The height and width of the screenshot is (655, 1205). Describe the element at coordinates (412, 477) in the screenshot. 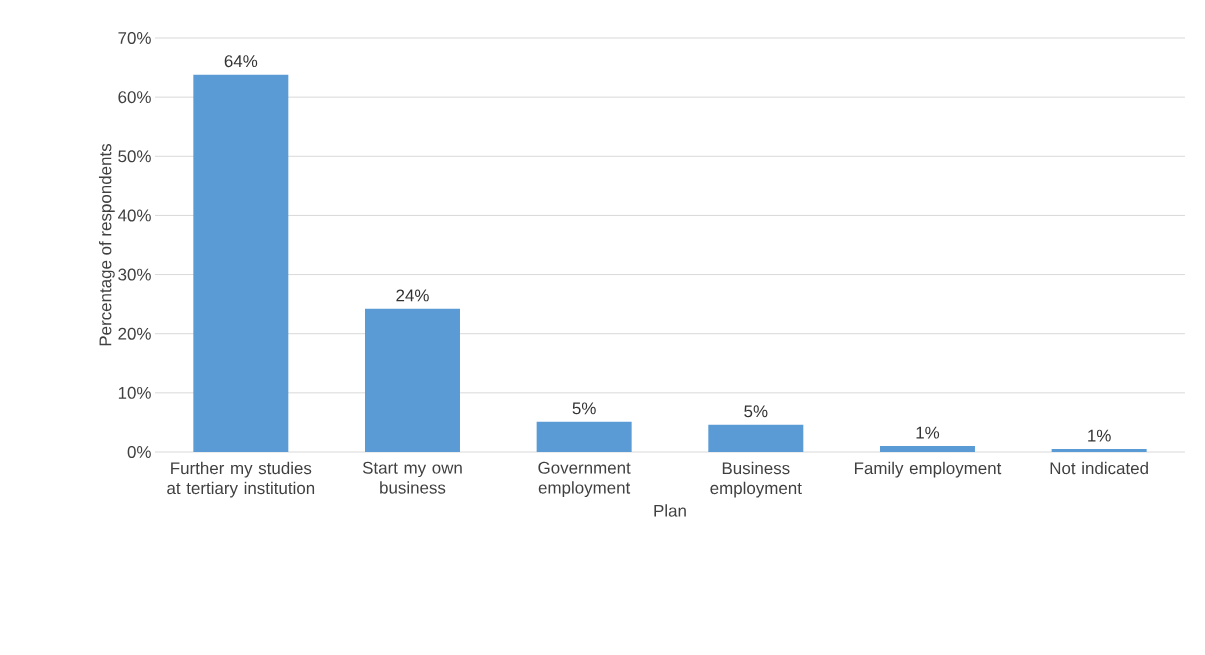

I see `x-tick-label: Start my own business` at that location.